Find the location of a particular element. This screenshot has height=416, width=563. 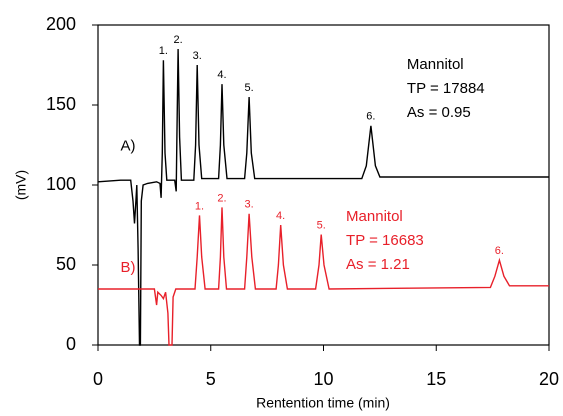

x-tick-label: 15 is located at coordinates (436, 379).